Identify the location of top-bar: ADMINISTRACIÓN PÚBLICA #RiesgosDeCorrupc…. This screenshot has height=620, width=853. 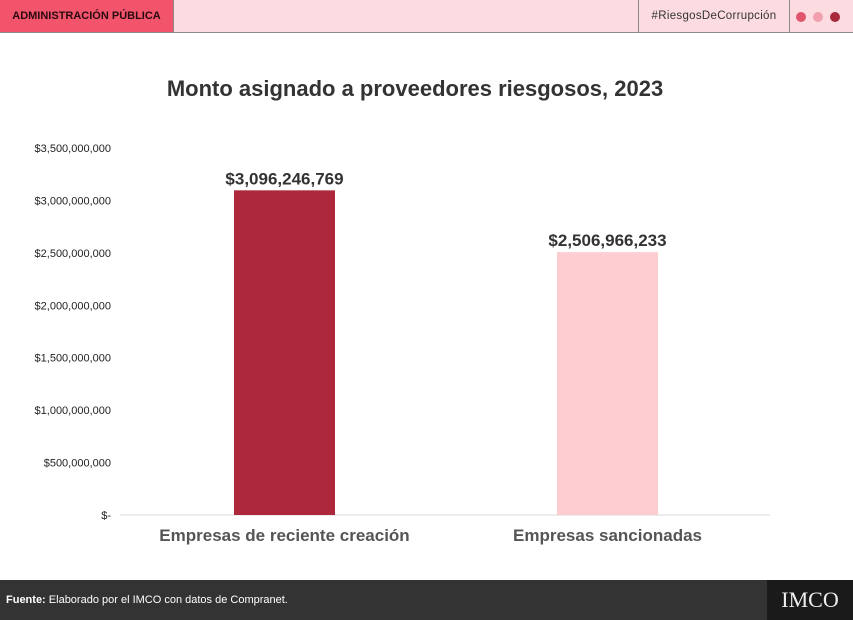
(426, 16).